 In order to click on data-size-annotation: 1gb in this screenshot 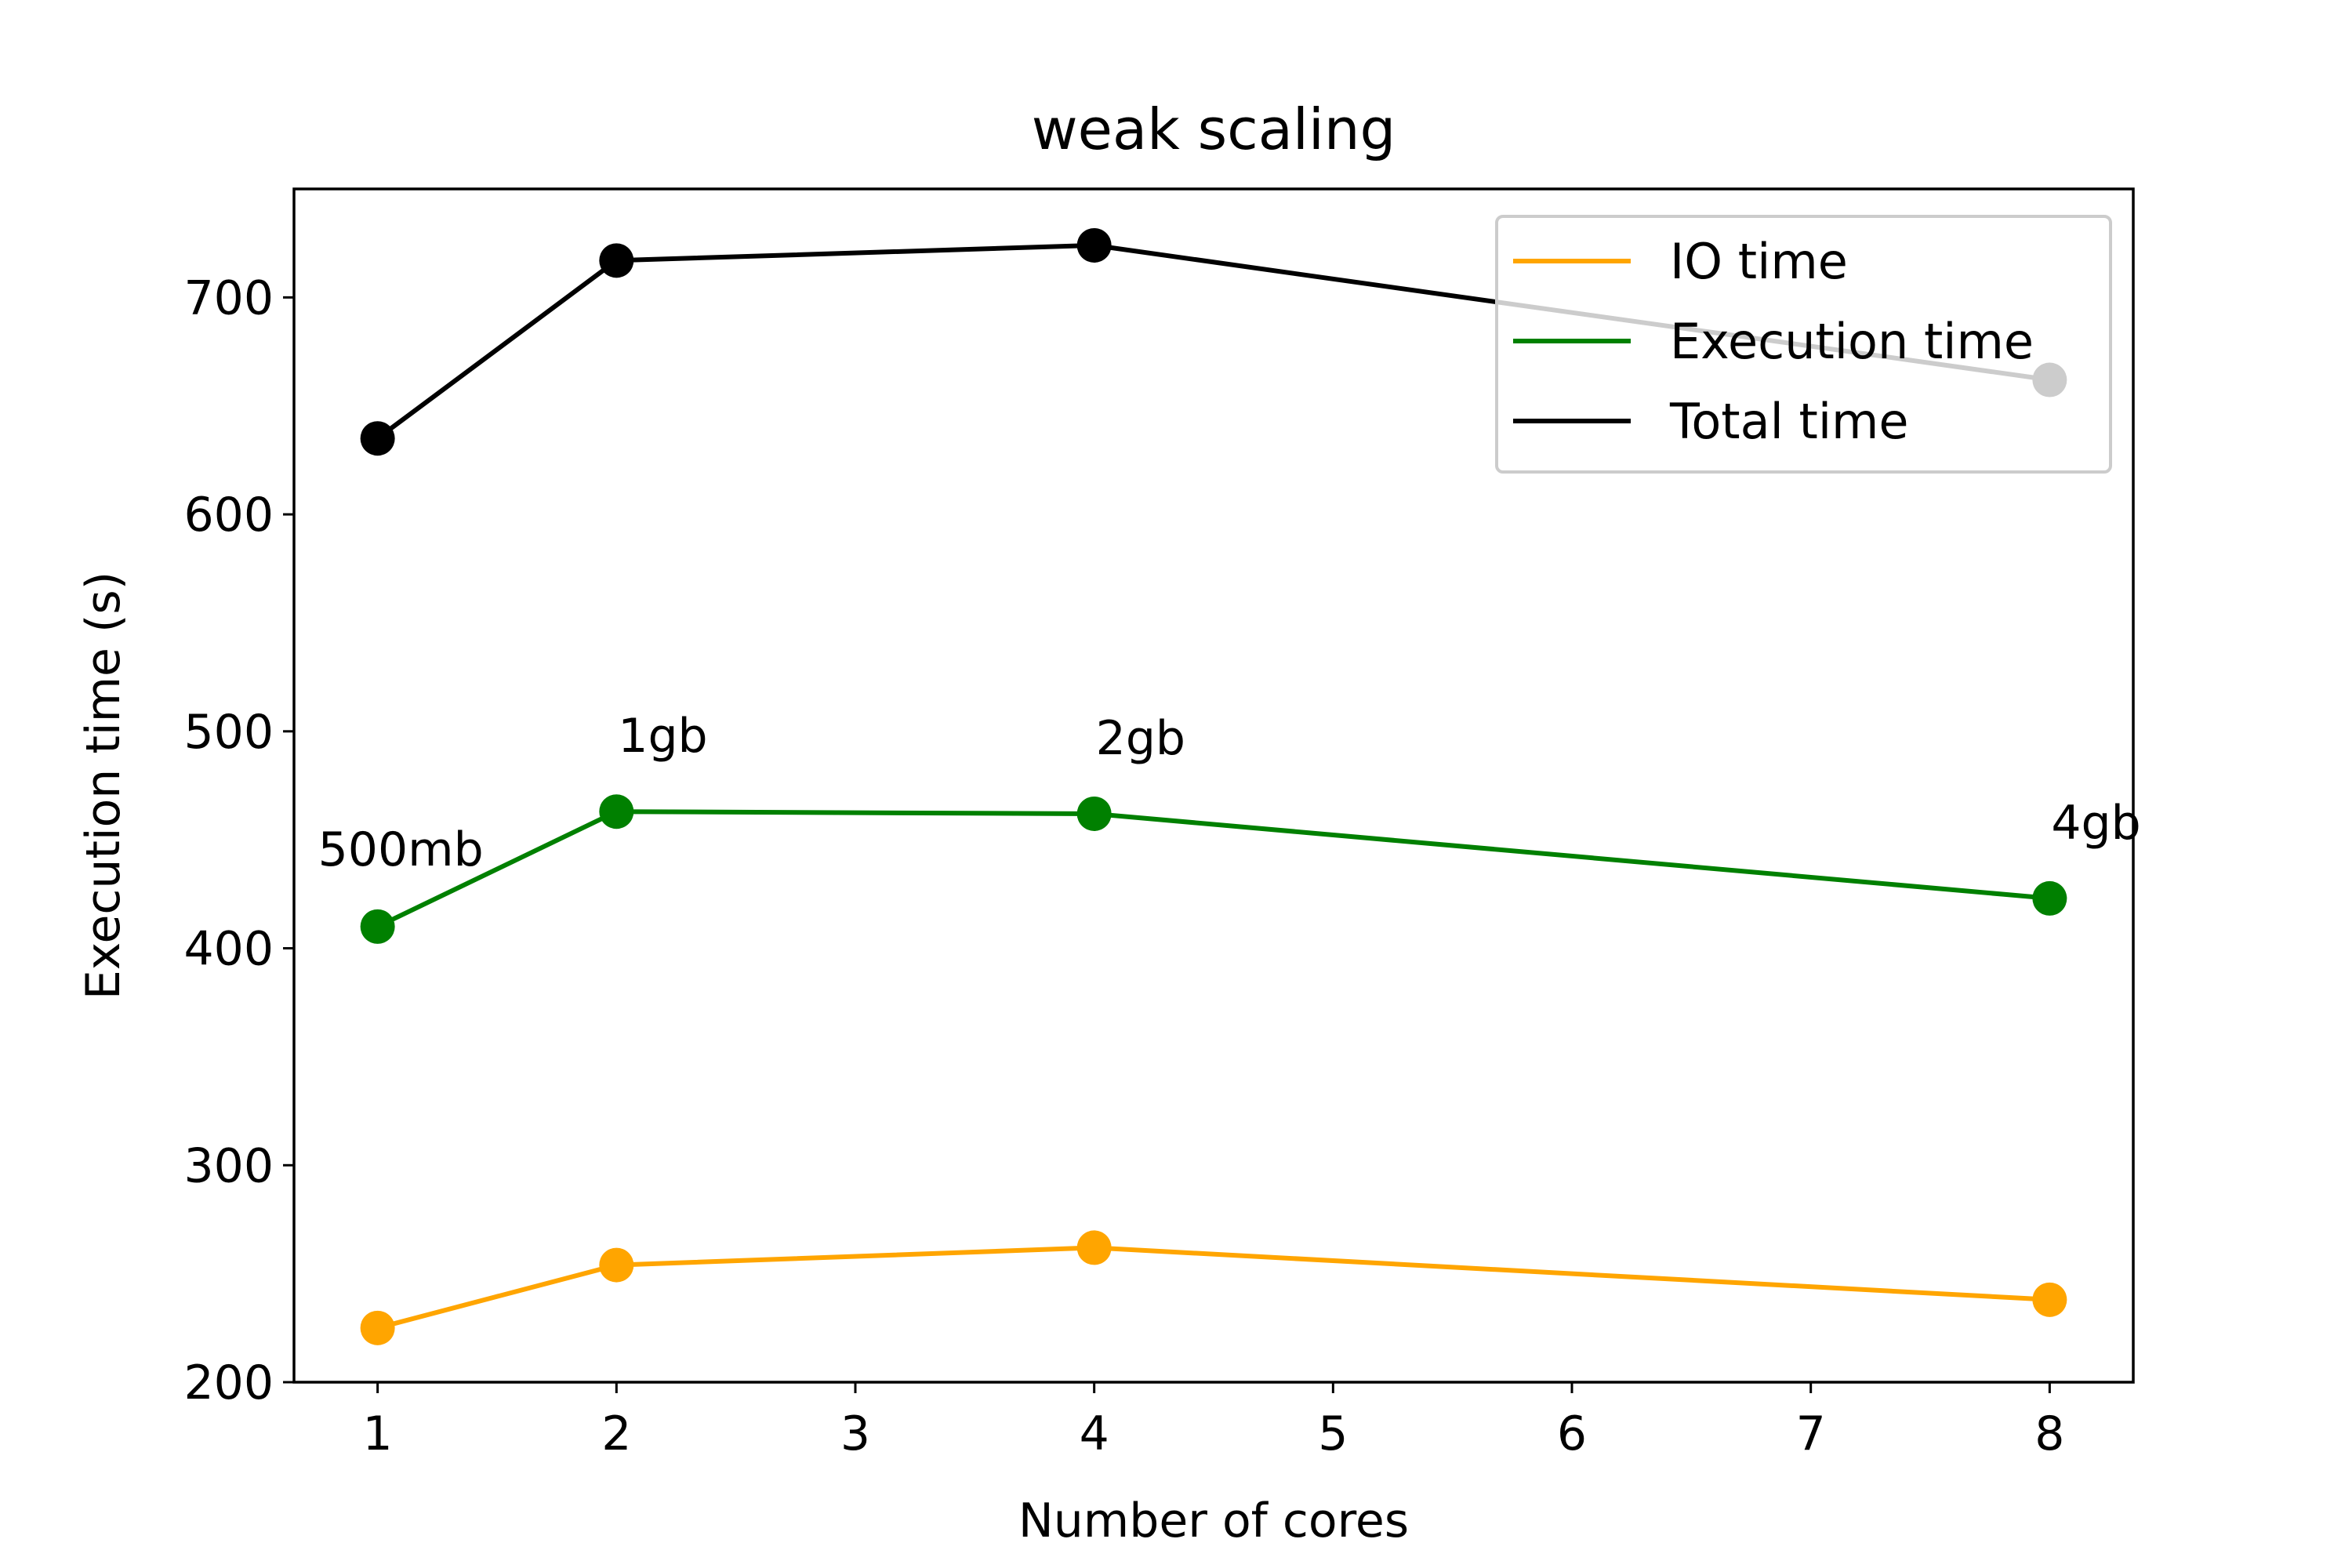, I will do `click(662, 736)`.